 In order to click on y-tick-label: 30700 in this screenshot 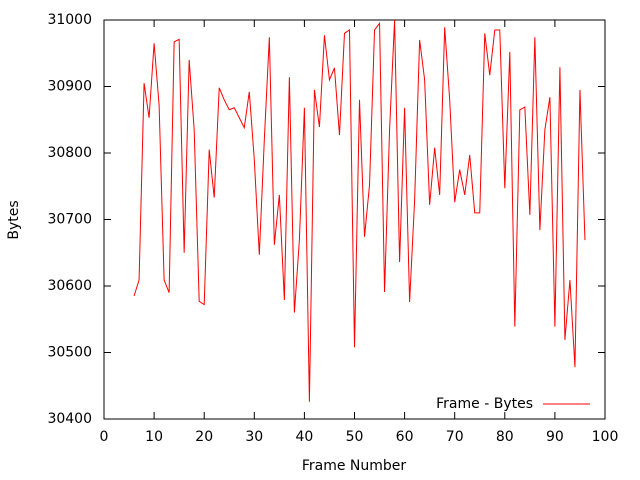, I will do `click(69, 220)`.